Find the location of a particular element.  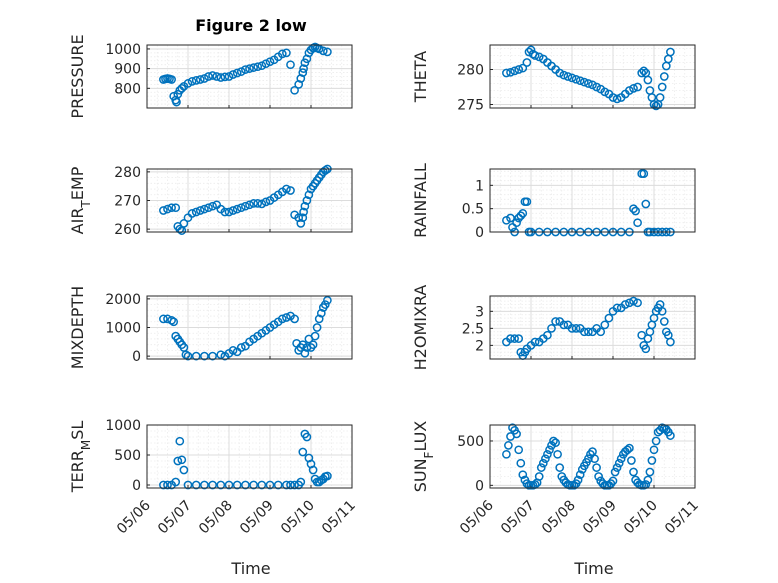

y-axis-label-pressure: PRESSURE is located at coordinates (77, 76).